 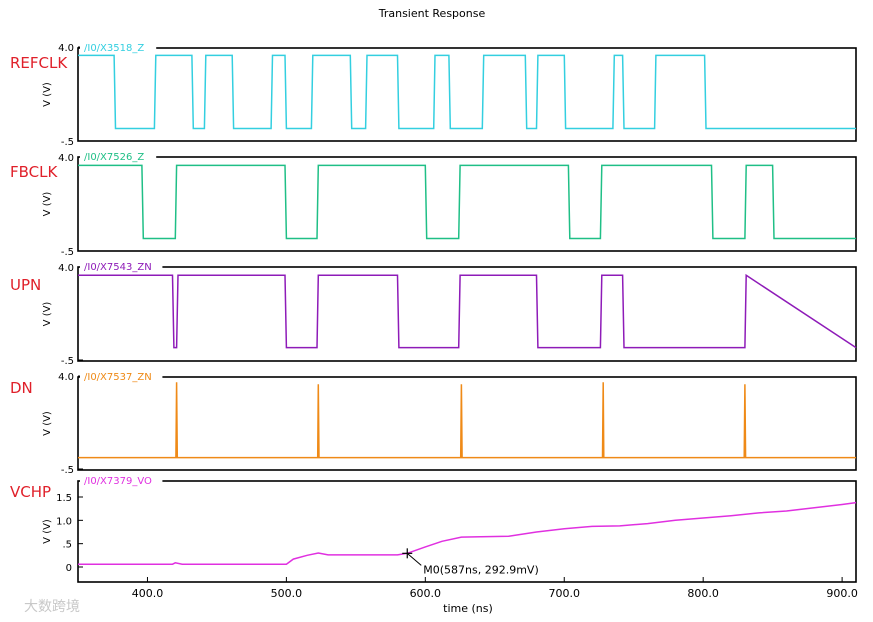 I want to click on marker-leader, so click(x=414, y=559).